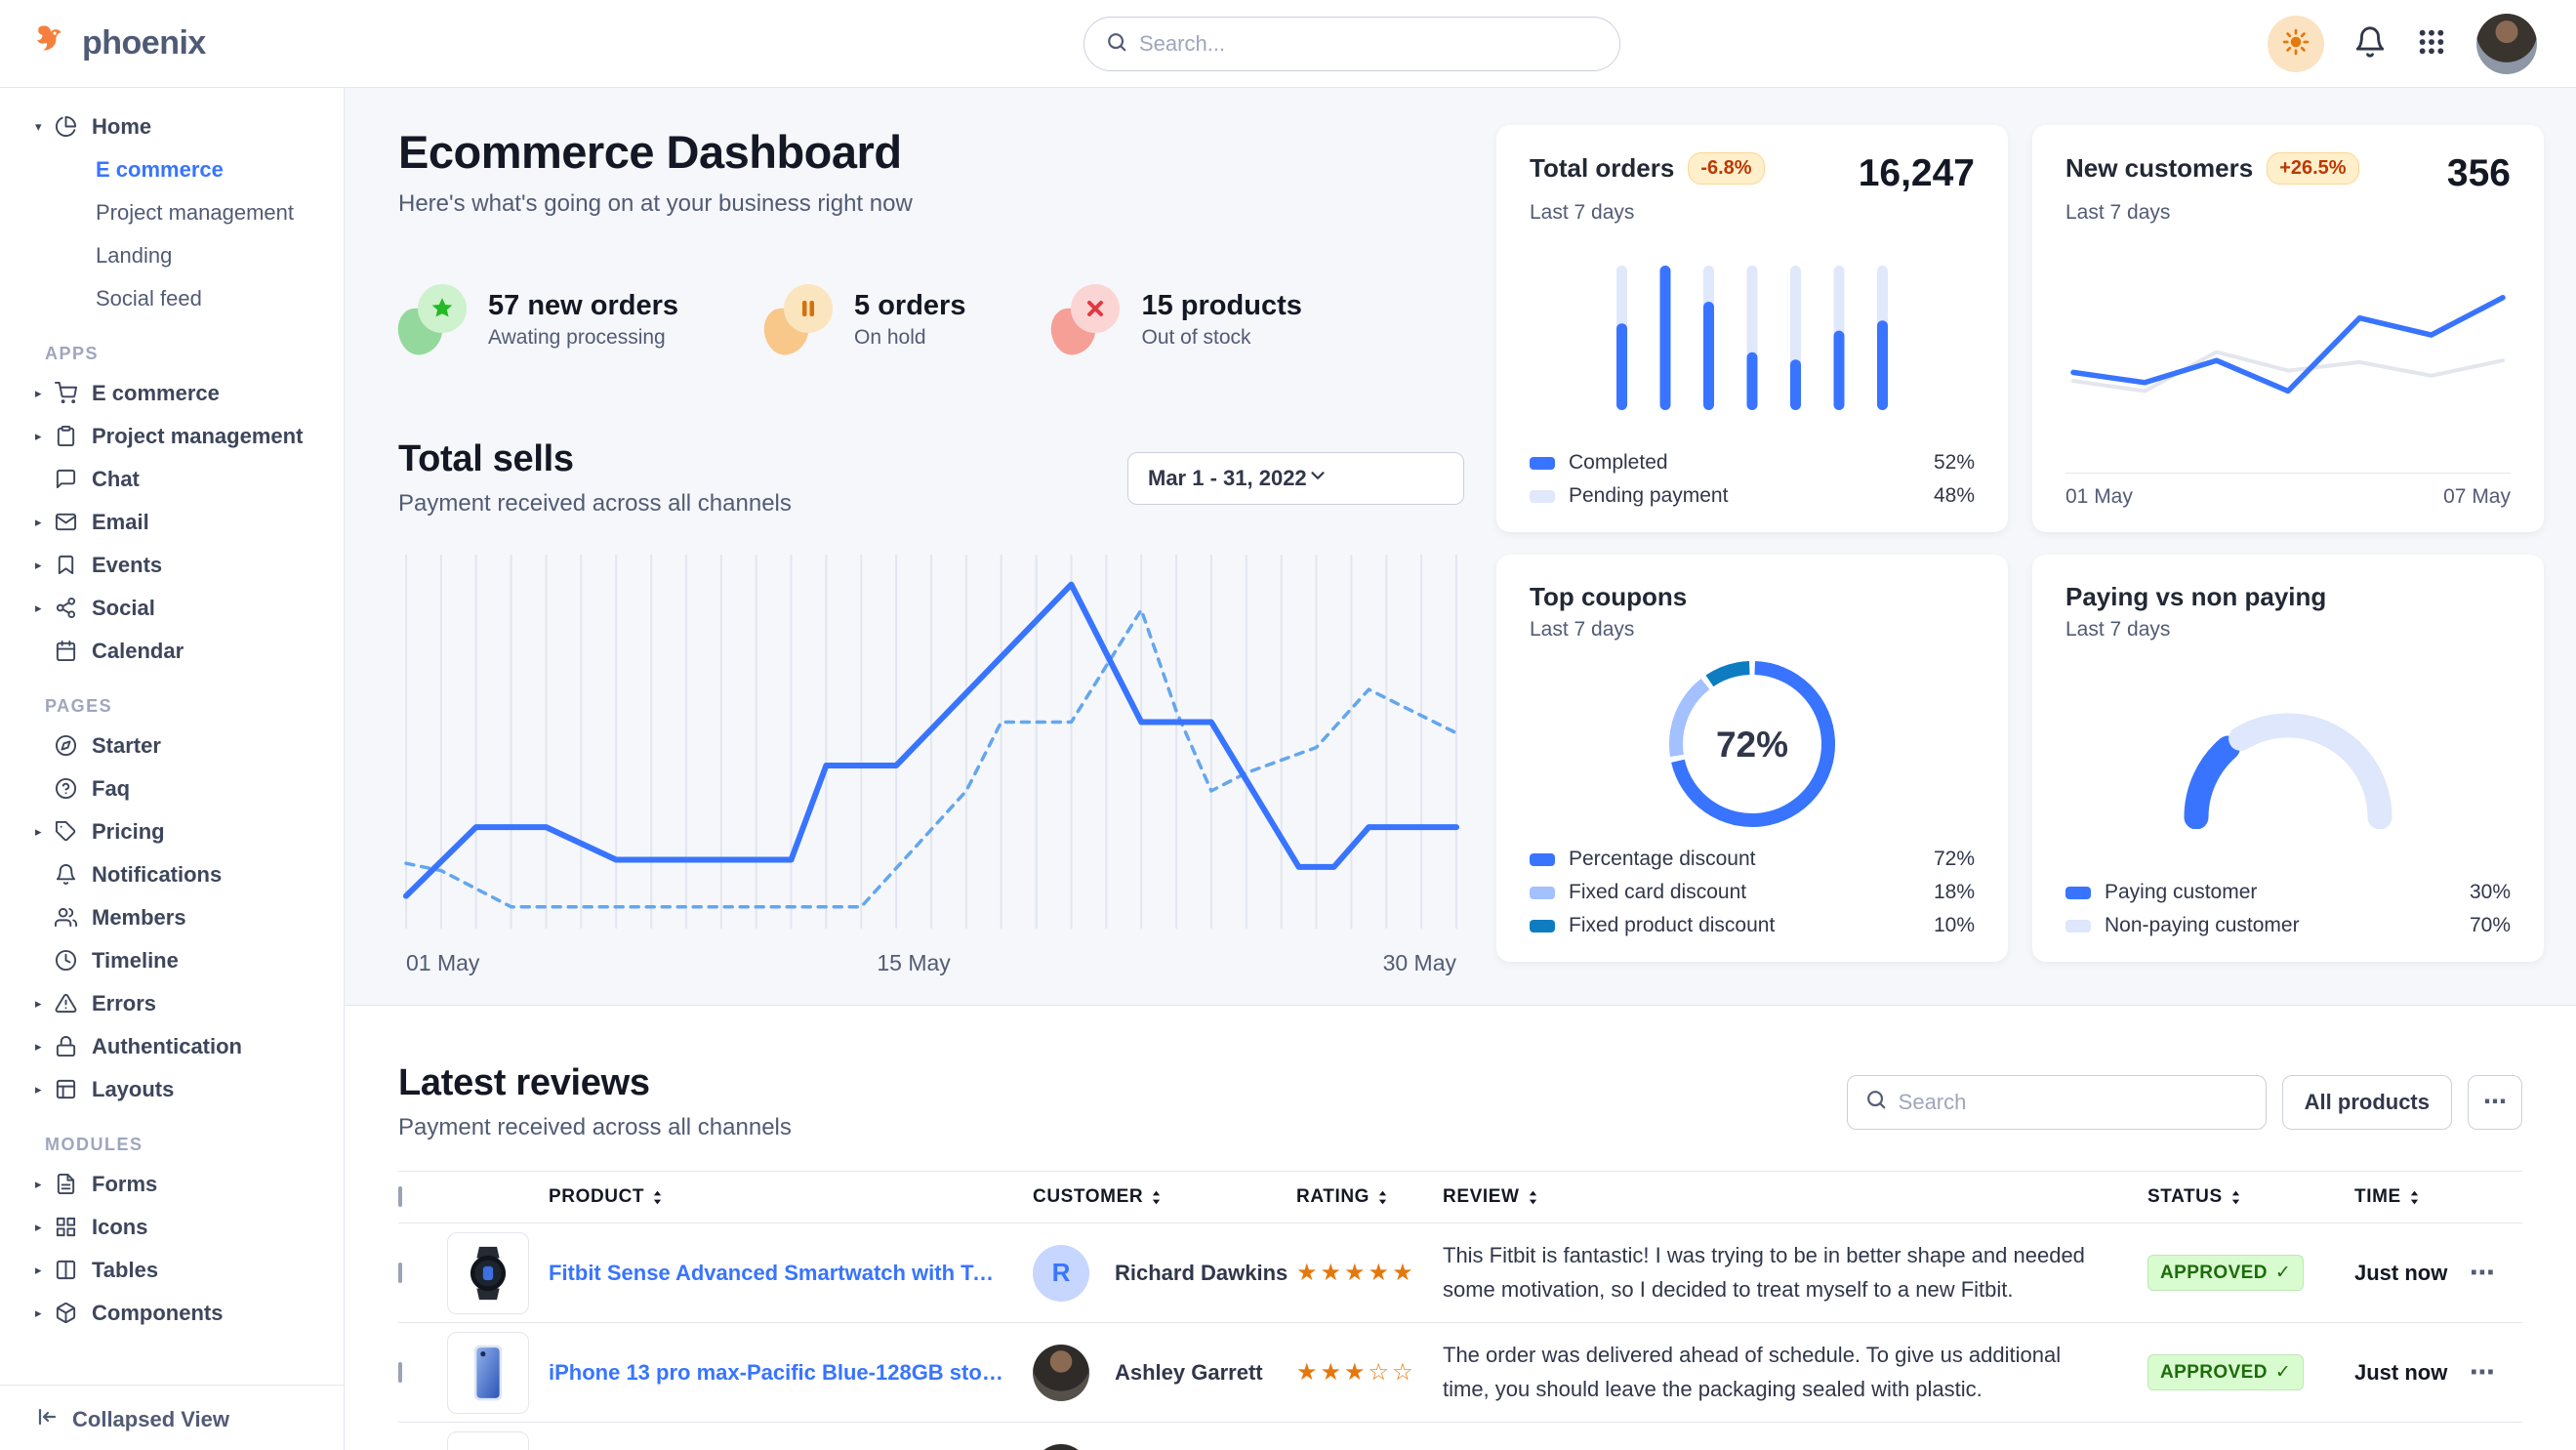 The width and height of the screenshot is (2576, 1450). I want to click on column-header-review: REVIEW, so click(1795, 1197).